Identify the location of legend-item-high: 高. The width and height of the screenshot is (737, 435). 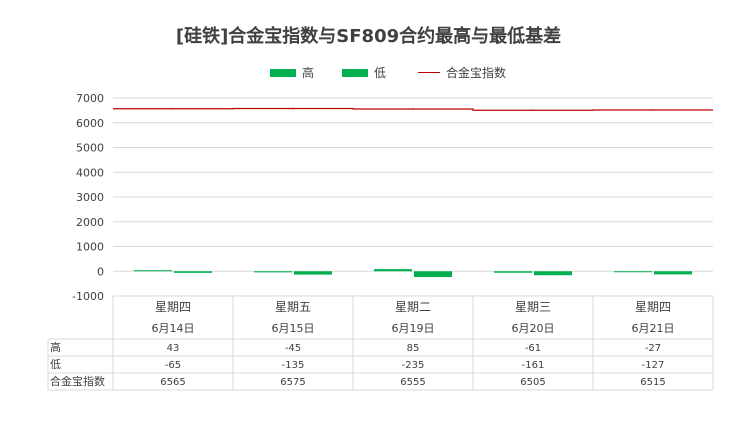
(292, 72).